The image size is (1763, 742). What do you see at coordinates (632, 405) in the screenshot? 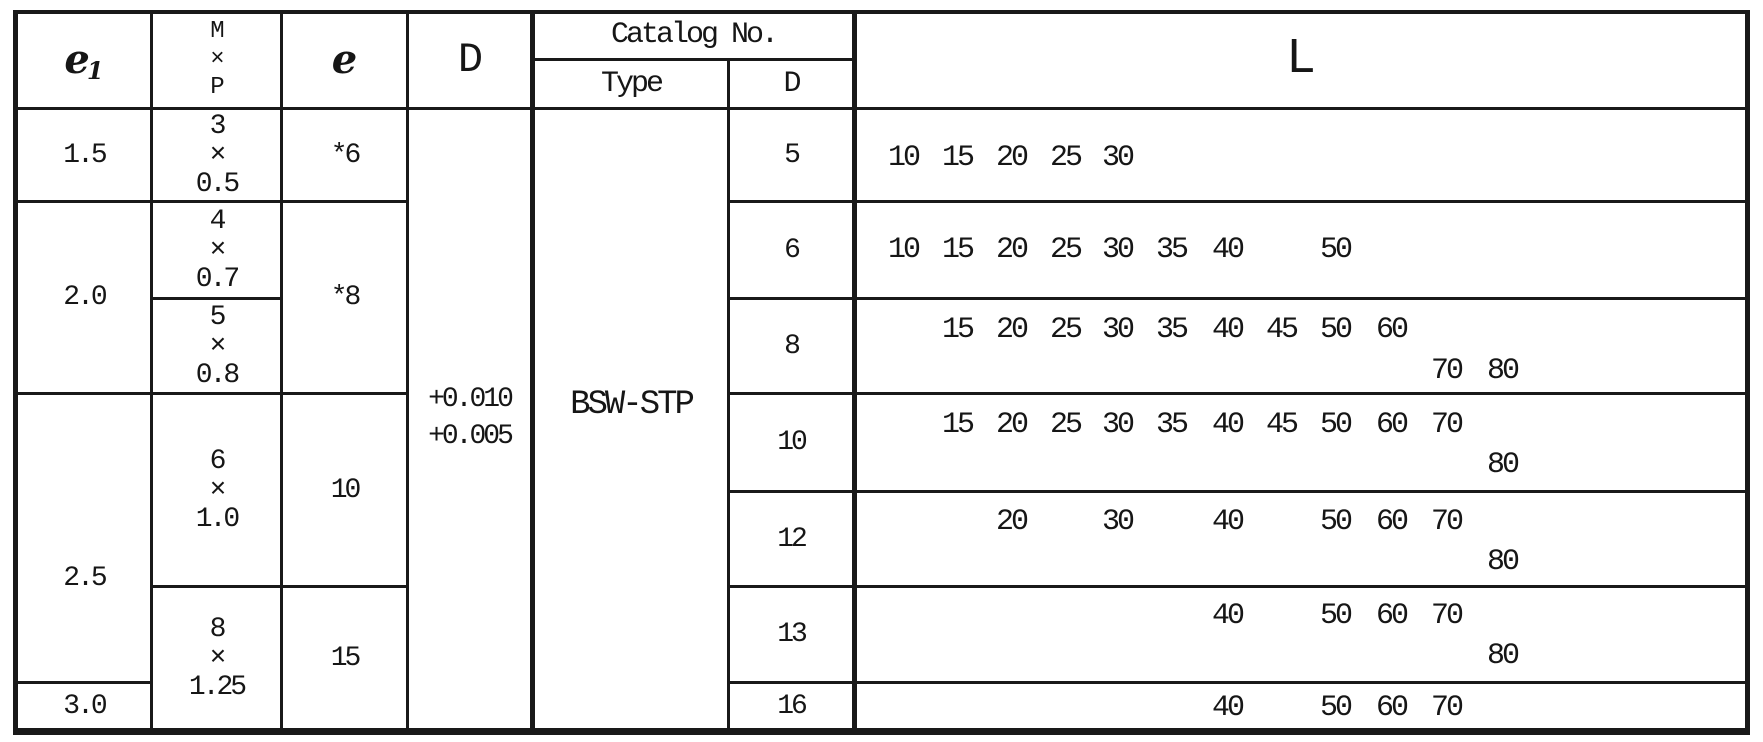
I see `cell-type-value: BSW-STP` at bounding box center [632, 405].